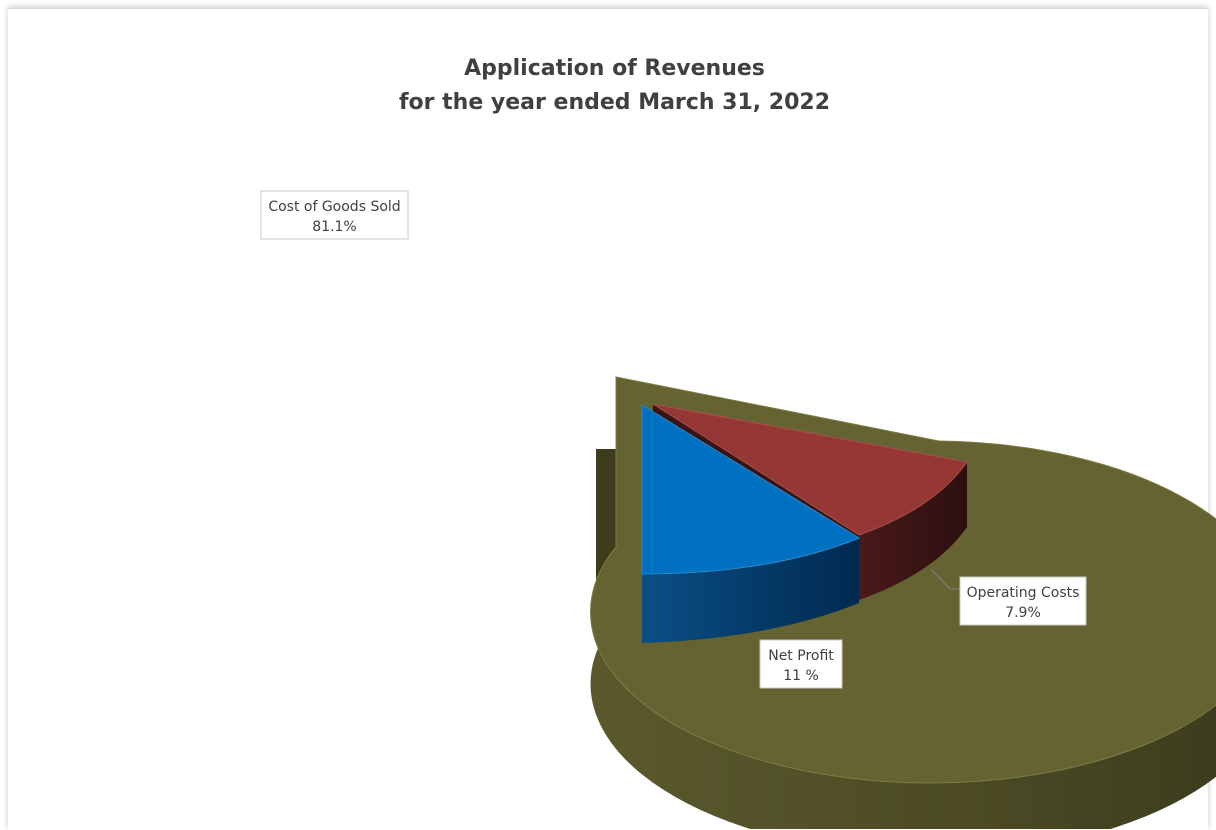 Image resolution: width=1216 pixels, height=830 pixels. Describe the element at coordinates (913, 531) in the screenshot. I see `slice-operating-costs-side` at that location.